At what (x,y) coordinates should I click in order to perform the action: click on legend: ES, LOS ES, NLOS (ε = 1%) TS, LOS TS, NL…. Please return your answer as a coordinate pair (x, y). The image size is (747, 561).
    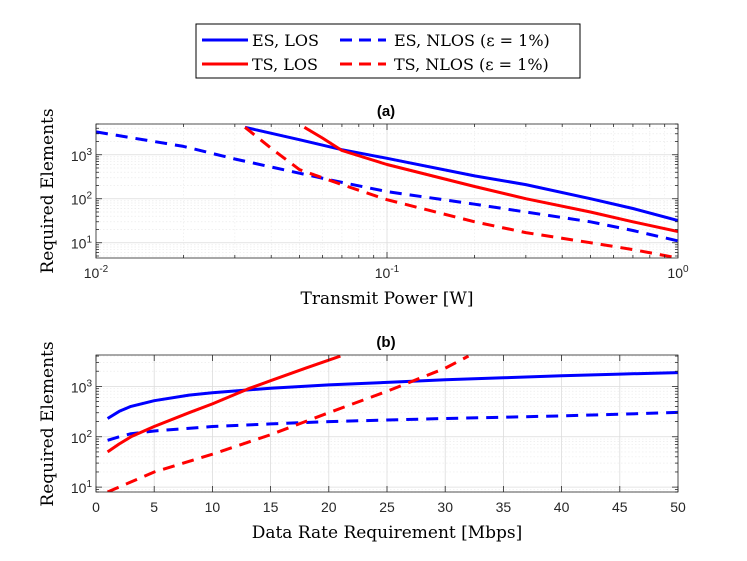
    Looking at the image, I should click on (388, 51).